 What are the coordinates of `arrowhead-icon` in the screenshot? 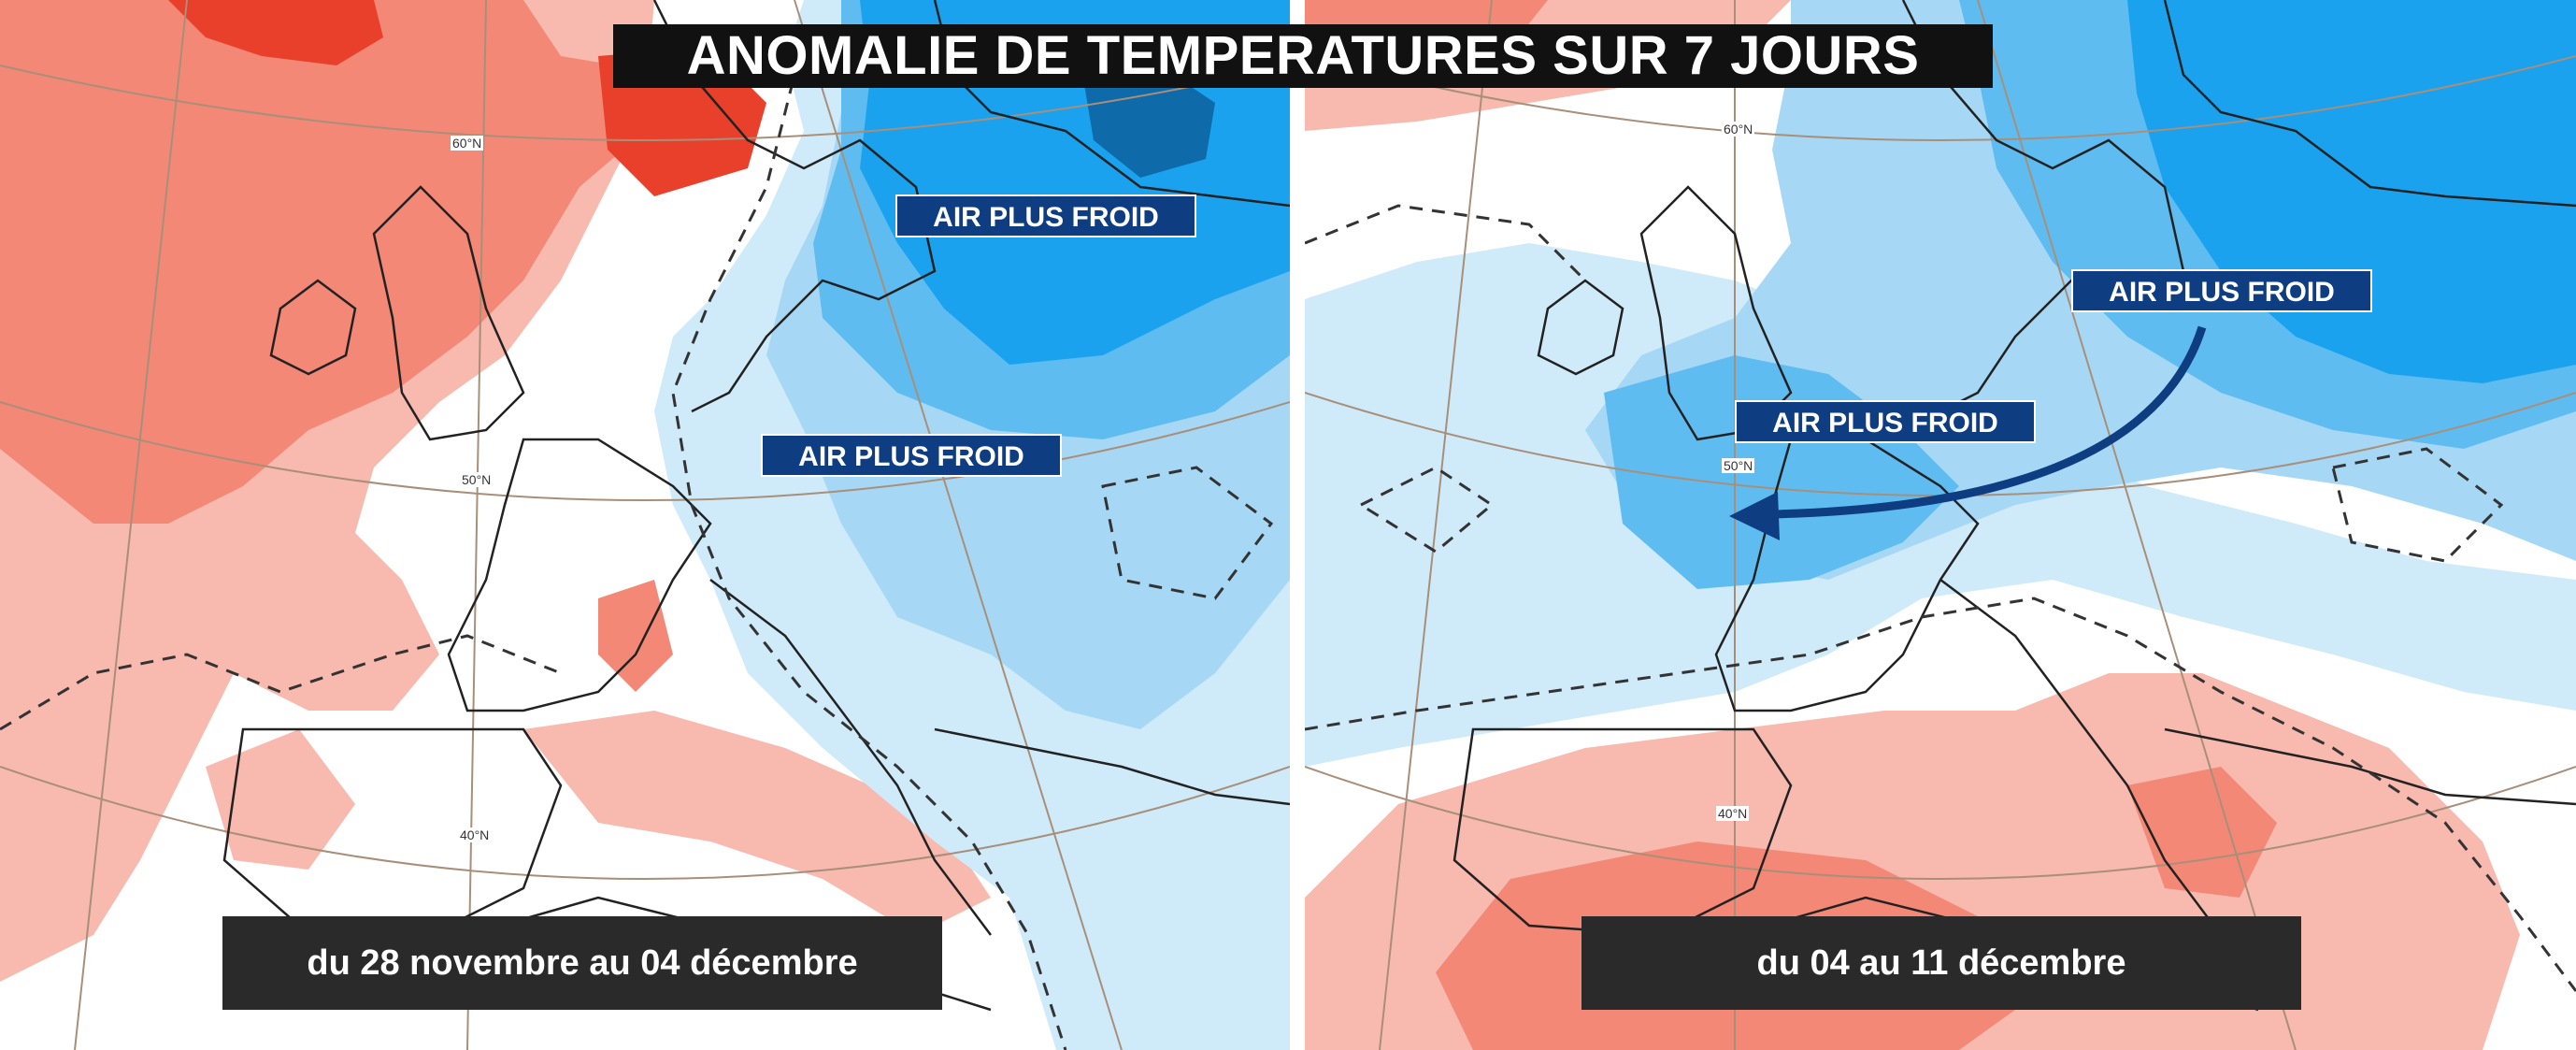 It's located at (1754, 516).